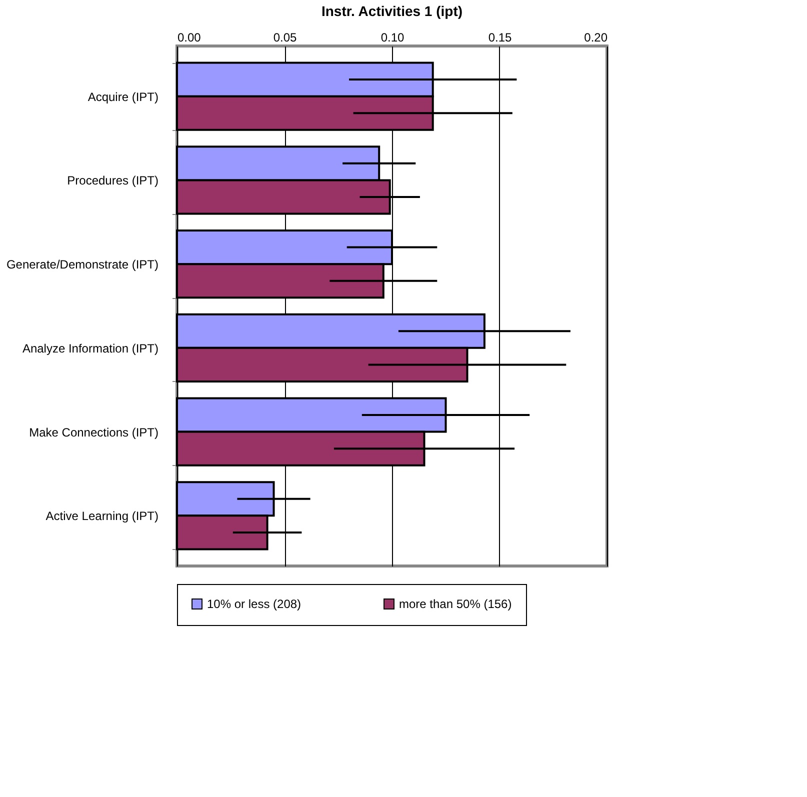 This screenshot has height=797, width=807. Describe the element at coordinates (123, 97) in the screenshot. I see `y-tick-label: Acquire (IPT)` at that location.